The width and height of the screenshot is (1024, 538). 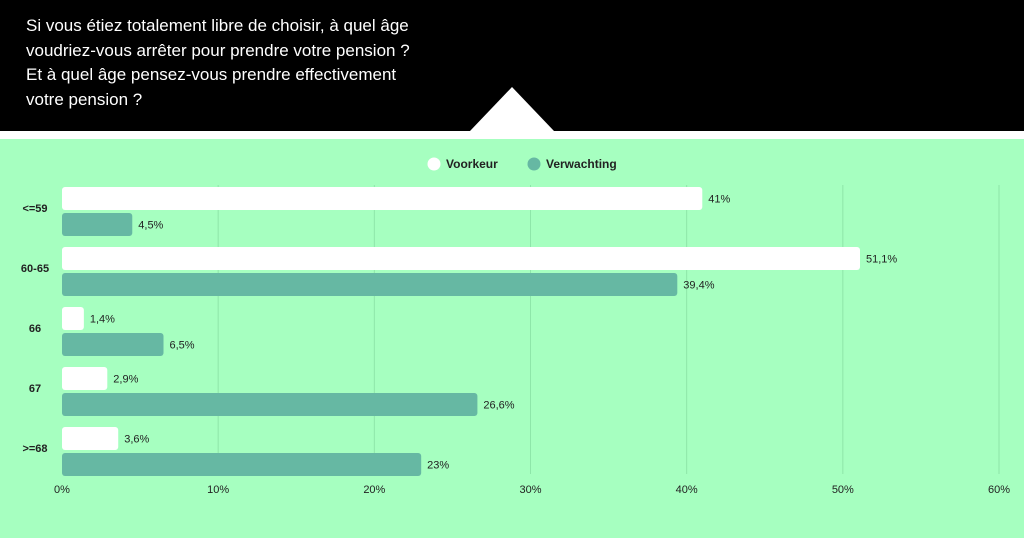 What do you see at coordinates (125, 380) in the screenshot?
I see `bar-value-label: 2,9%` at bounding box center [125, 380].